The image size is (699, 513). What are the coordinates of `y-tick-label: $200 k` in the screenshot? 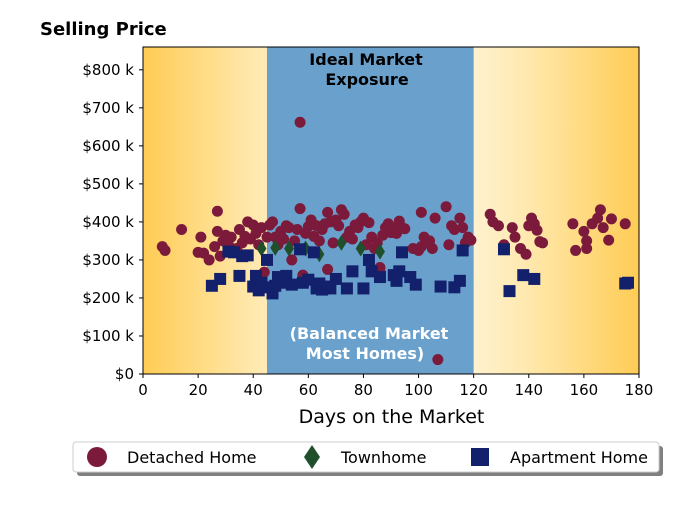 It's located at (108, 298).